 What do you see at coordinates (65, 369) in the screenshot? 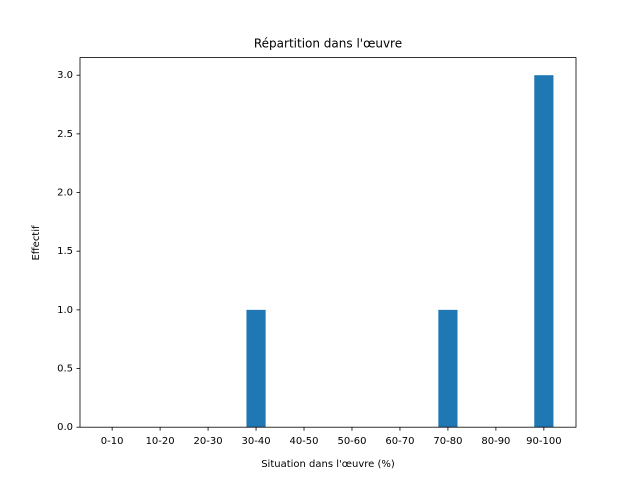
I see `y-tick-label: 0.5` at bounding box center [65, 369].